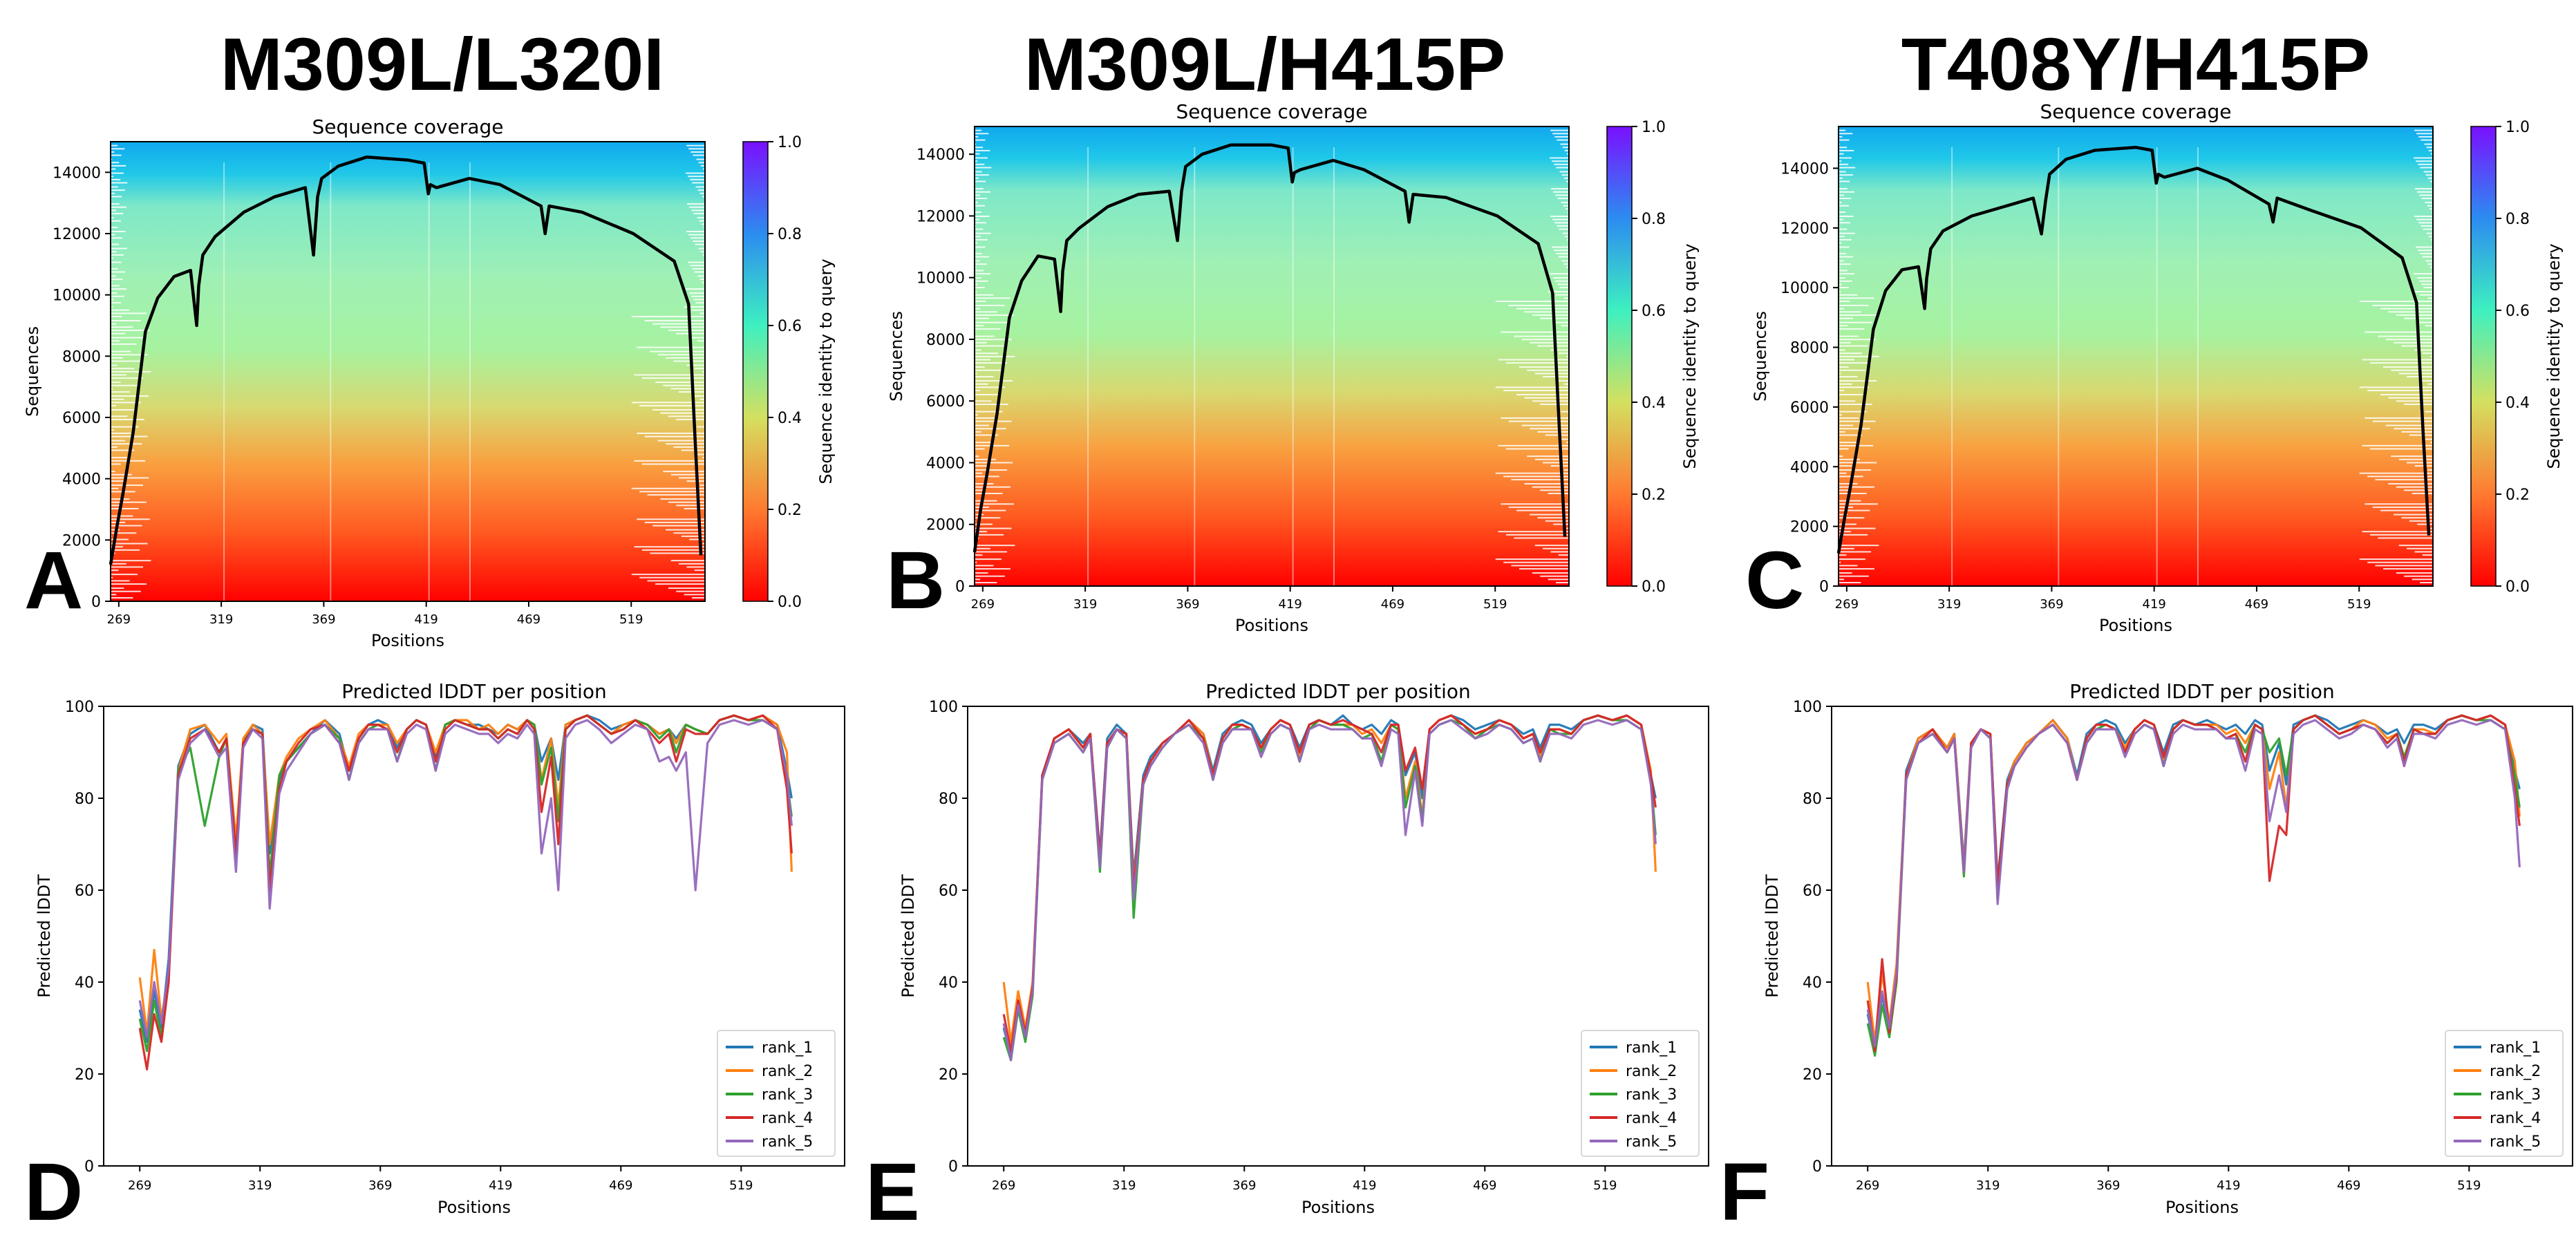  Describe the element at coordinates (945, 525) in the screenshot. I see `y-tick-label: 2000` at that location.